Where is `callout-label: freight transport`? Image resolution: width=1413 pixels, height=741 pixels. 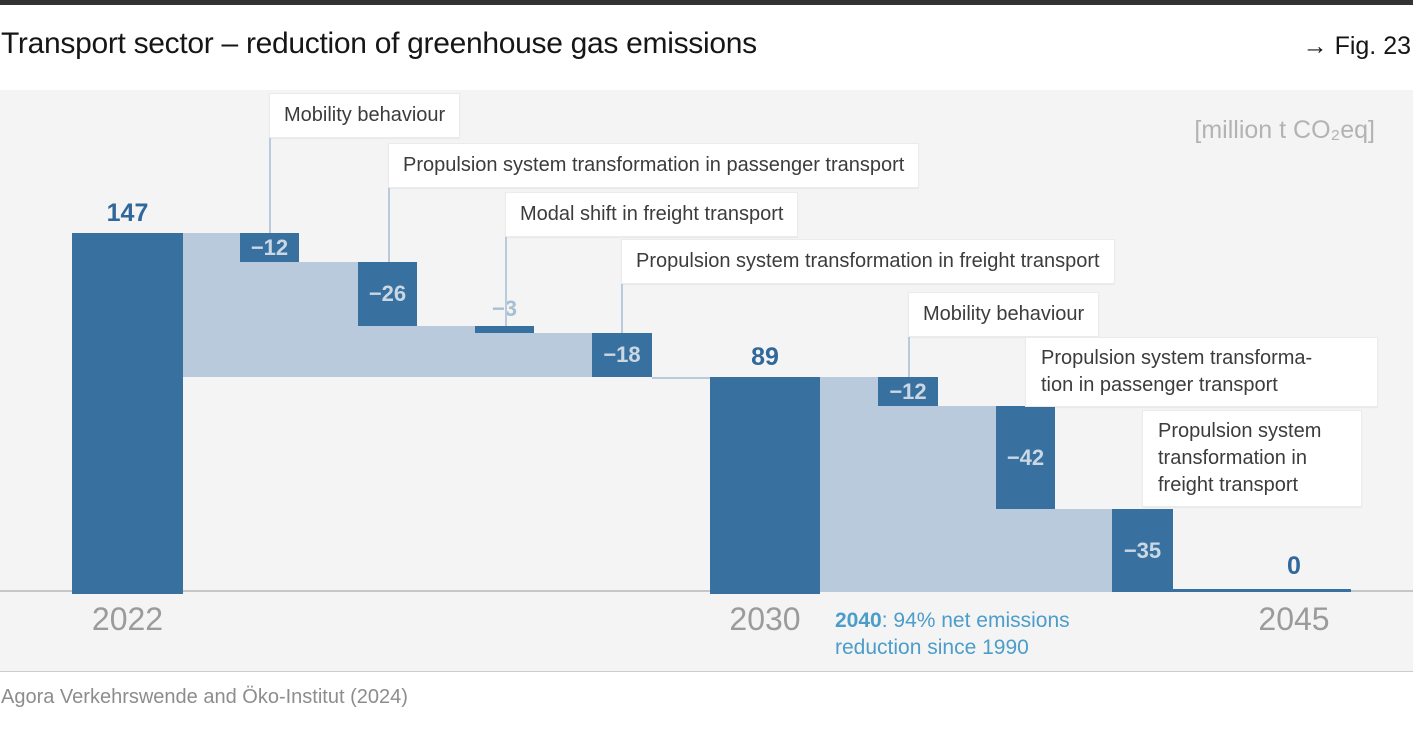 callout-label: freight transport is located at coordinates (1228, 485).